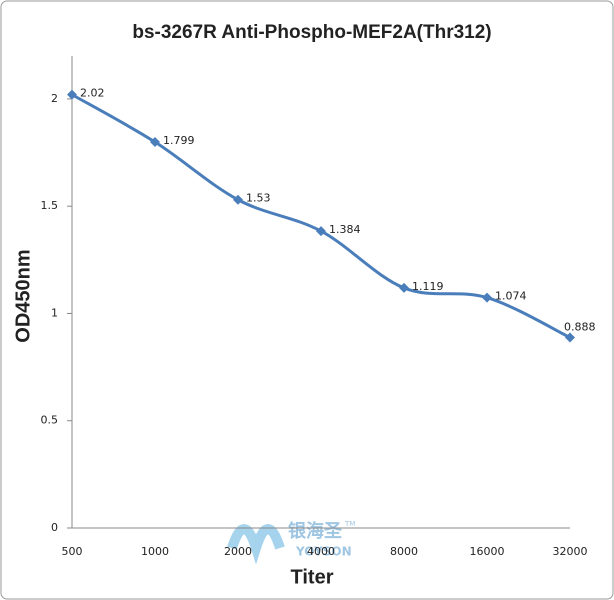  What do you see at coordinates (428, 286) in the screenshot?
I see `data-label: 1.119` at bounding box center [428, 286].